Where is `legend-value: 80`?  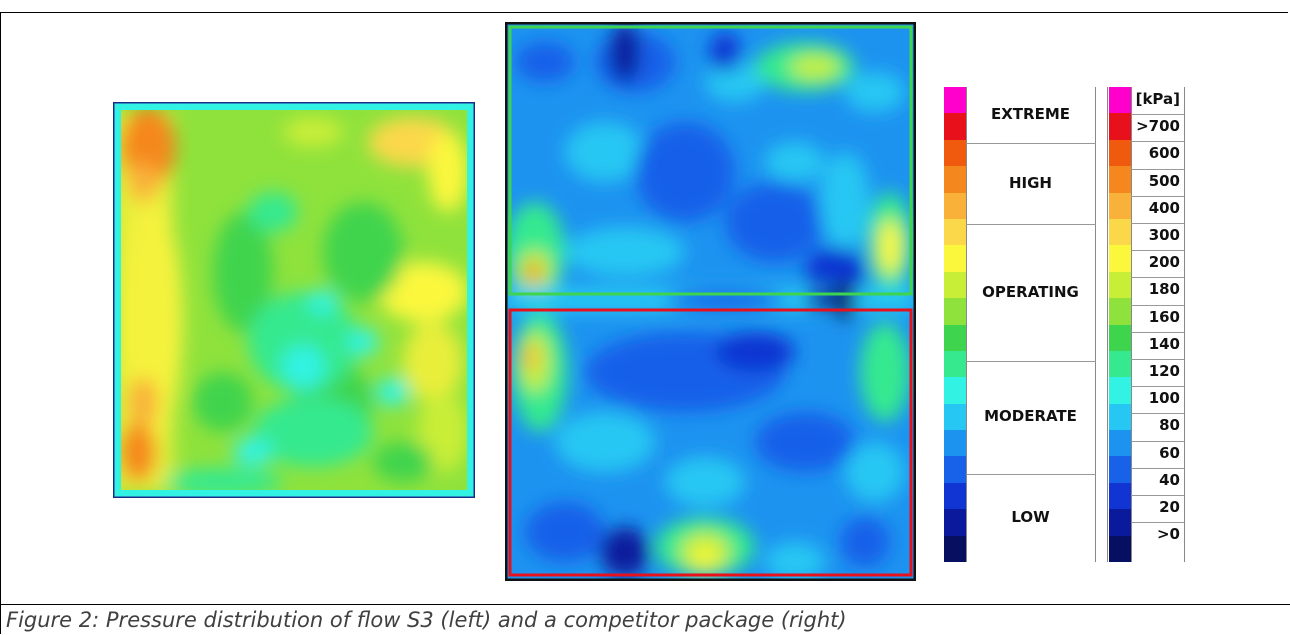
legend-value: 80 is located at coordinates (1169, 425).